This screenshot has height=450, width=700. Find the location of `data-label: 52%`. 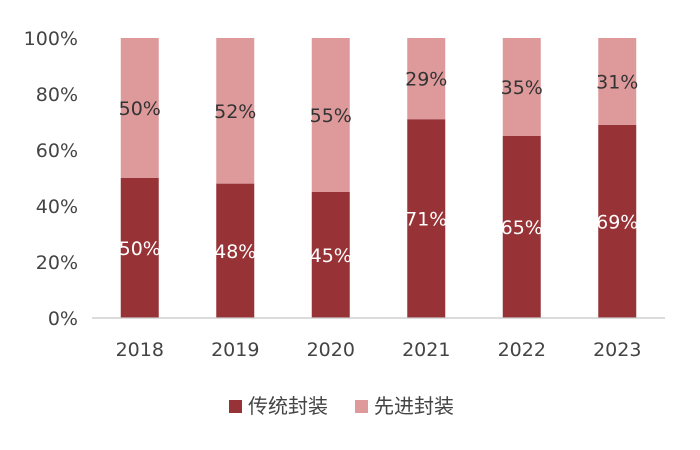

data-label: 52% is located at coordinates (235, 112).